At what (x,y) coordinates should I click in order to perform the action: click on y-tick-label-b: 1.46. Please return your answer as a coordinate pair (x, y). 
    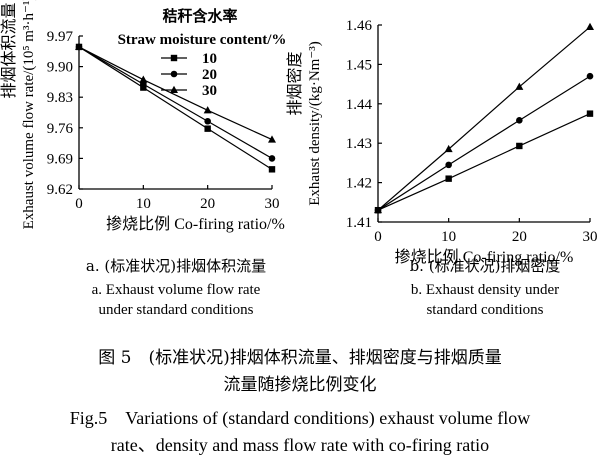
    Looking at the image, I should click on (359, 26).